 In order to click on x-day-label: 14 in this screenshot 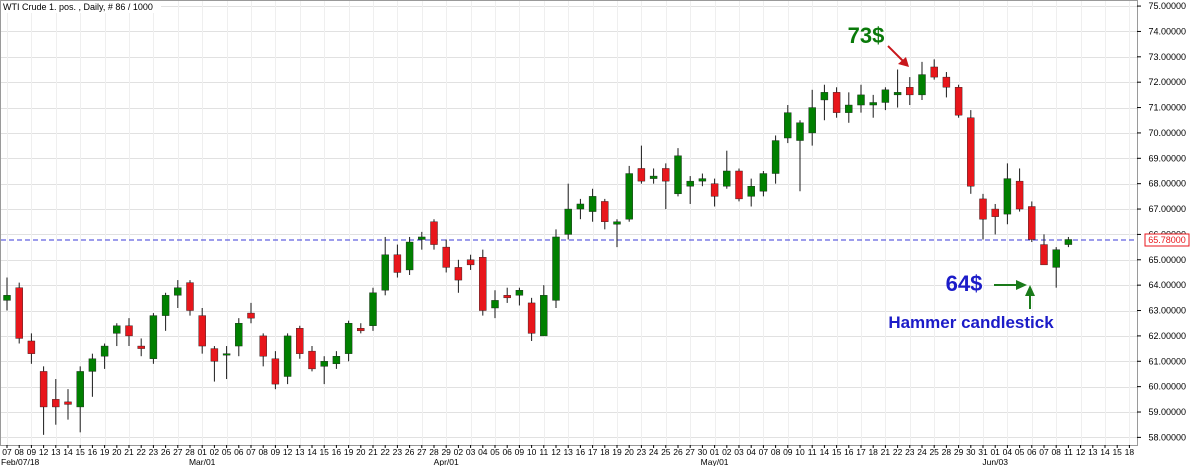, I will do `click(312, 452)`.